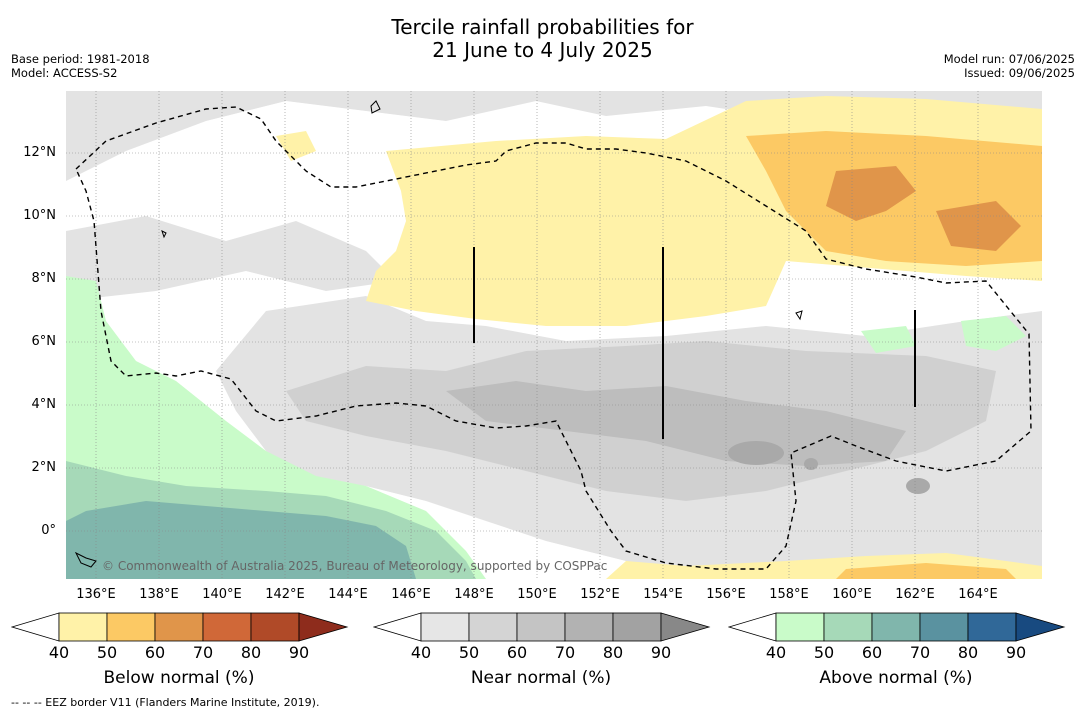  I want to click on above-normal-70-region, so click(241, 540).